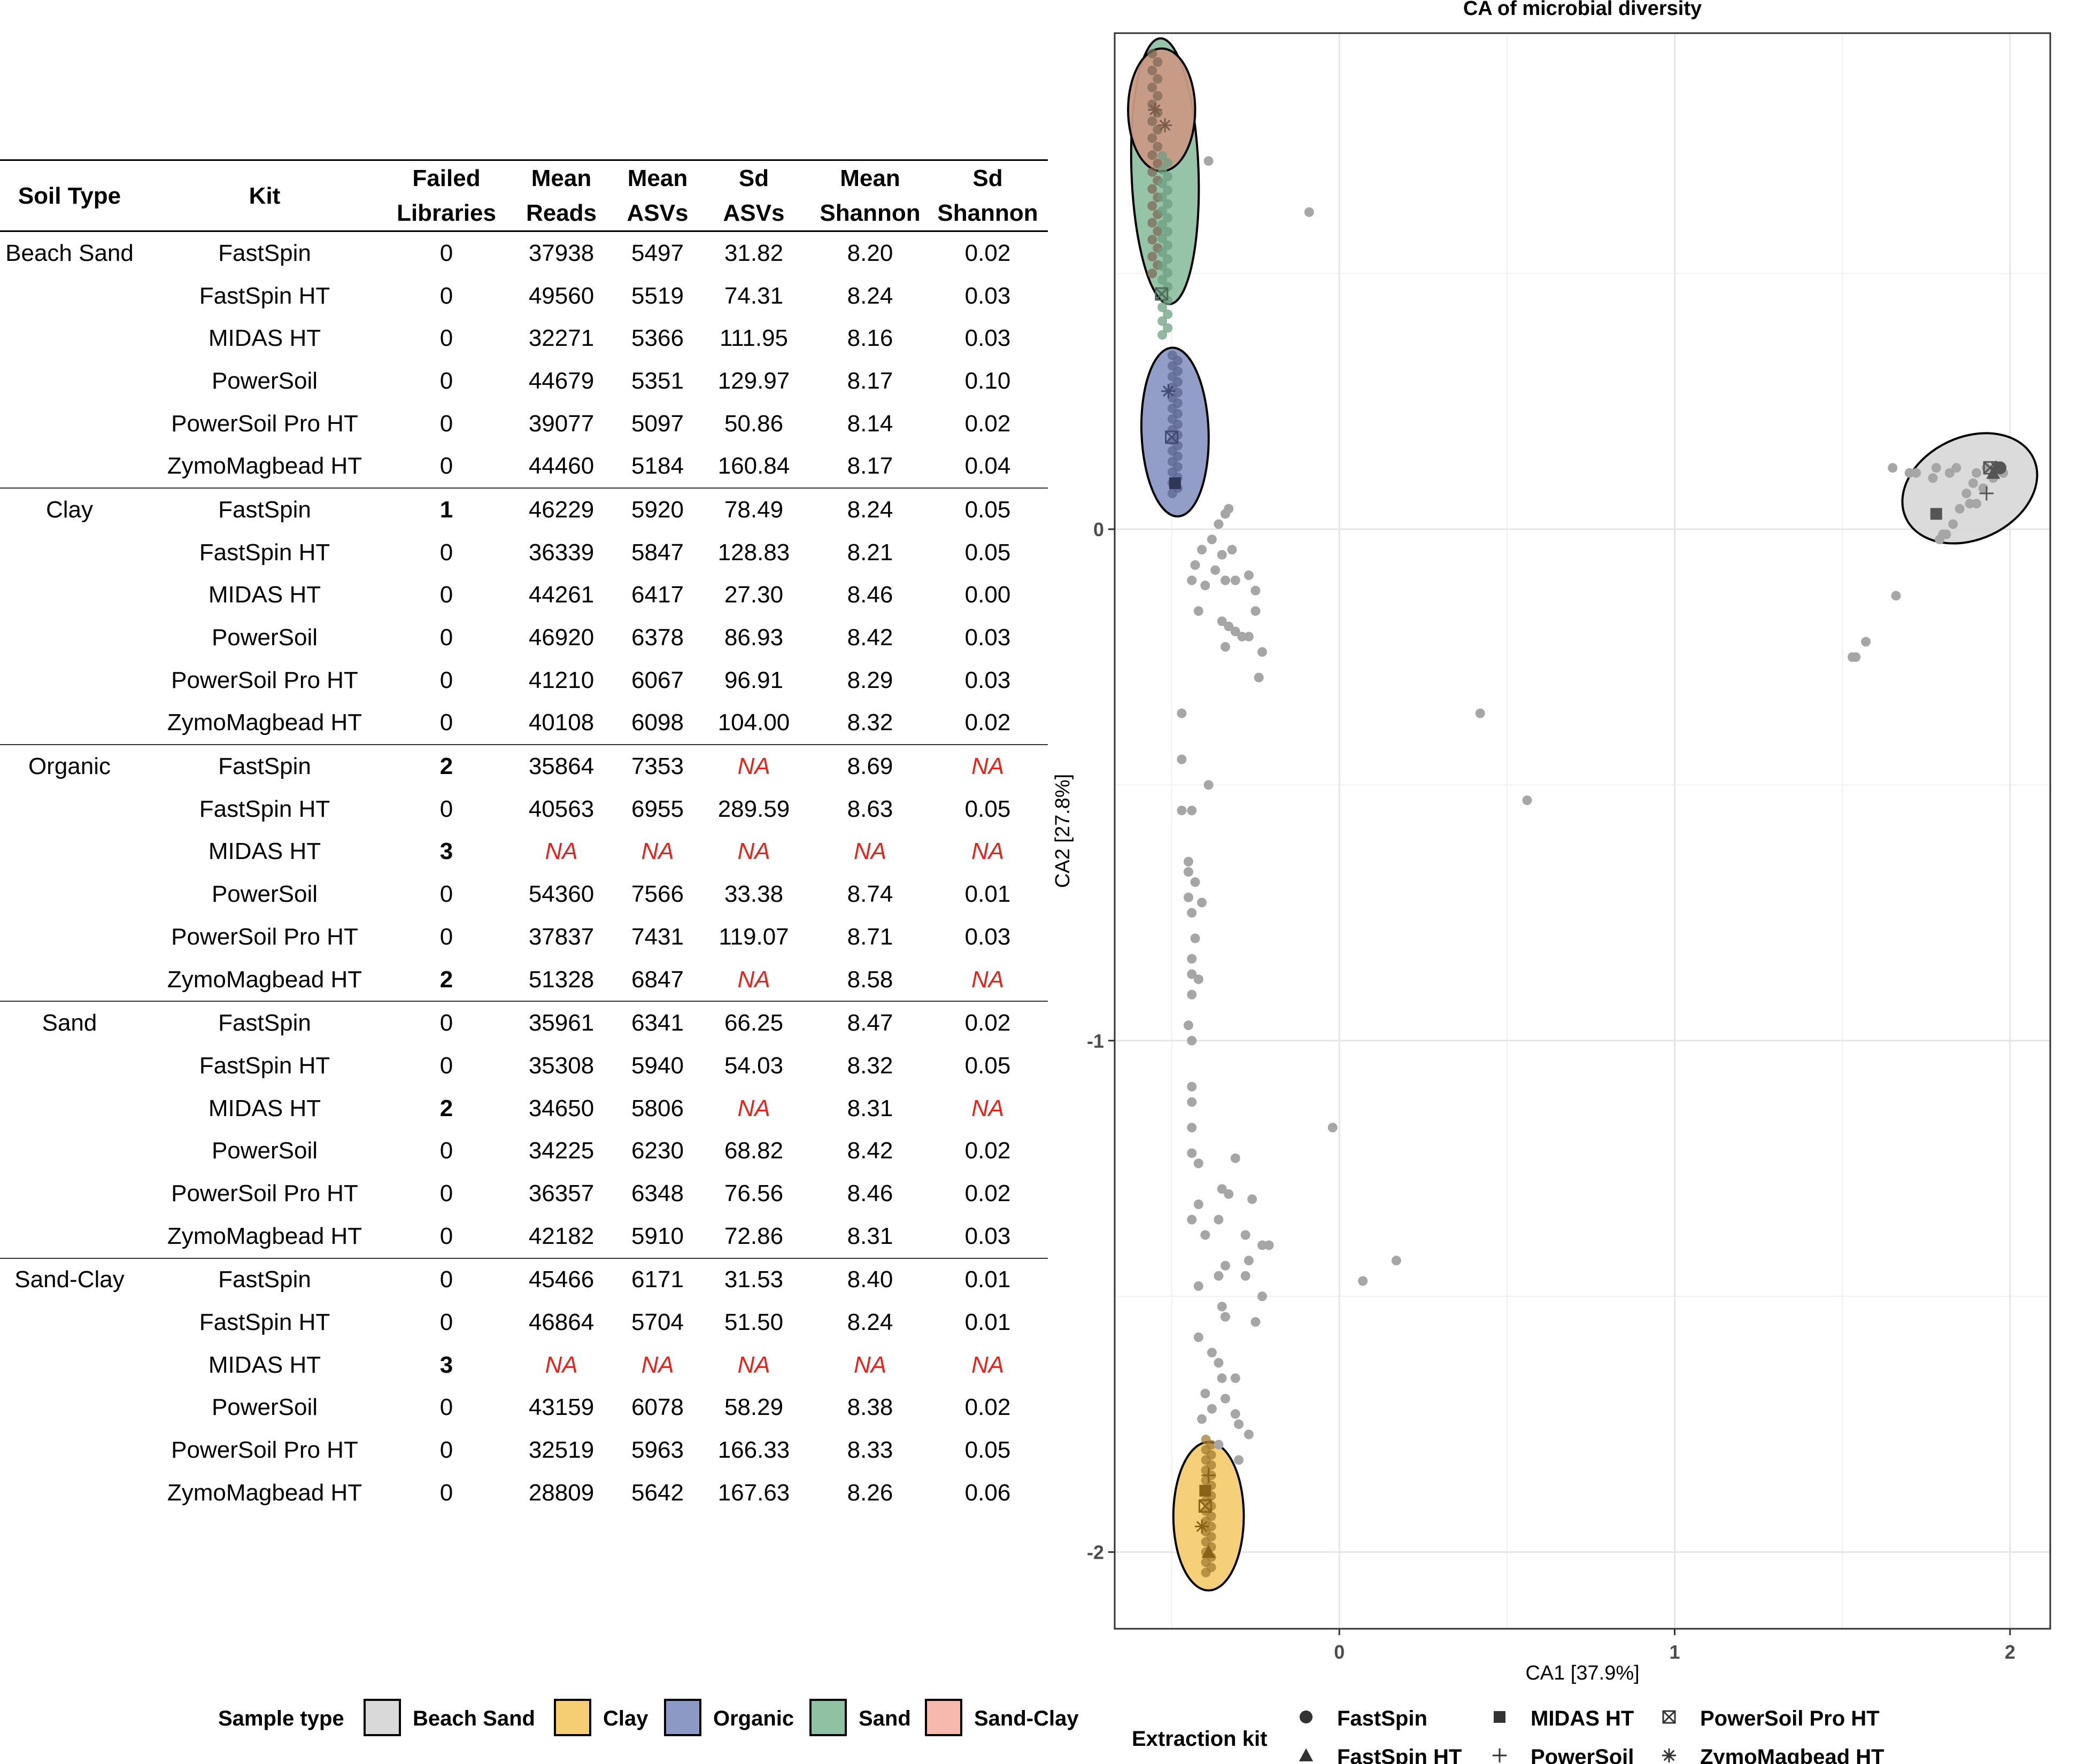  What do you see at coordinates (657, 424) in the screenshot?
I see `table-cell: 5097` at bounding box center [657, 424].